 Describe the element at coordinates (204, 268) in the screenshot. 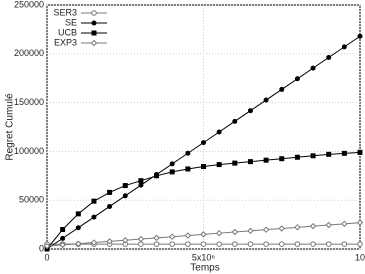

I see `x-axis-title: Temps` at that location.